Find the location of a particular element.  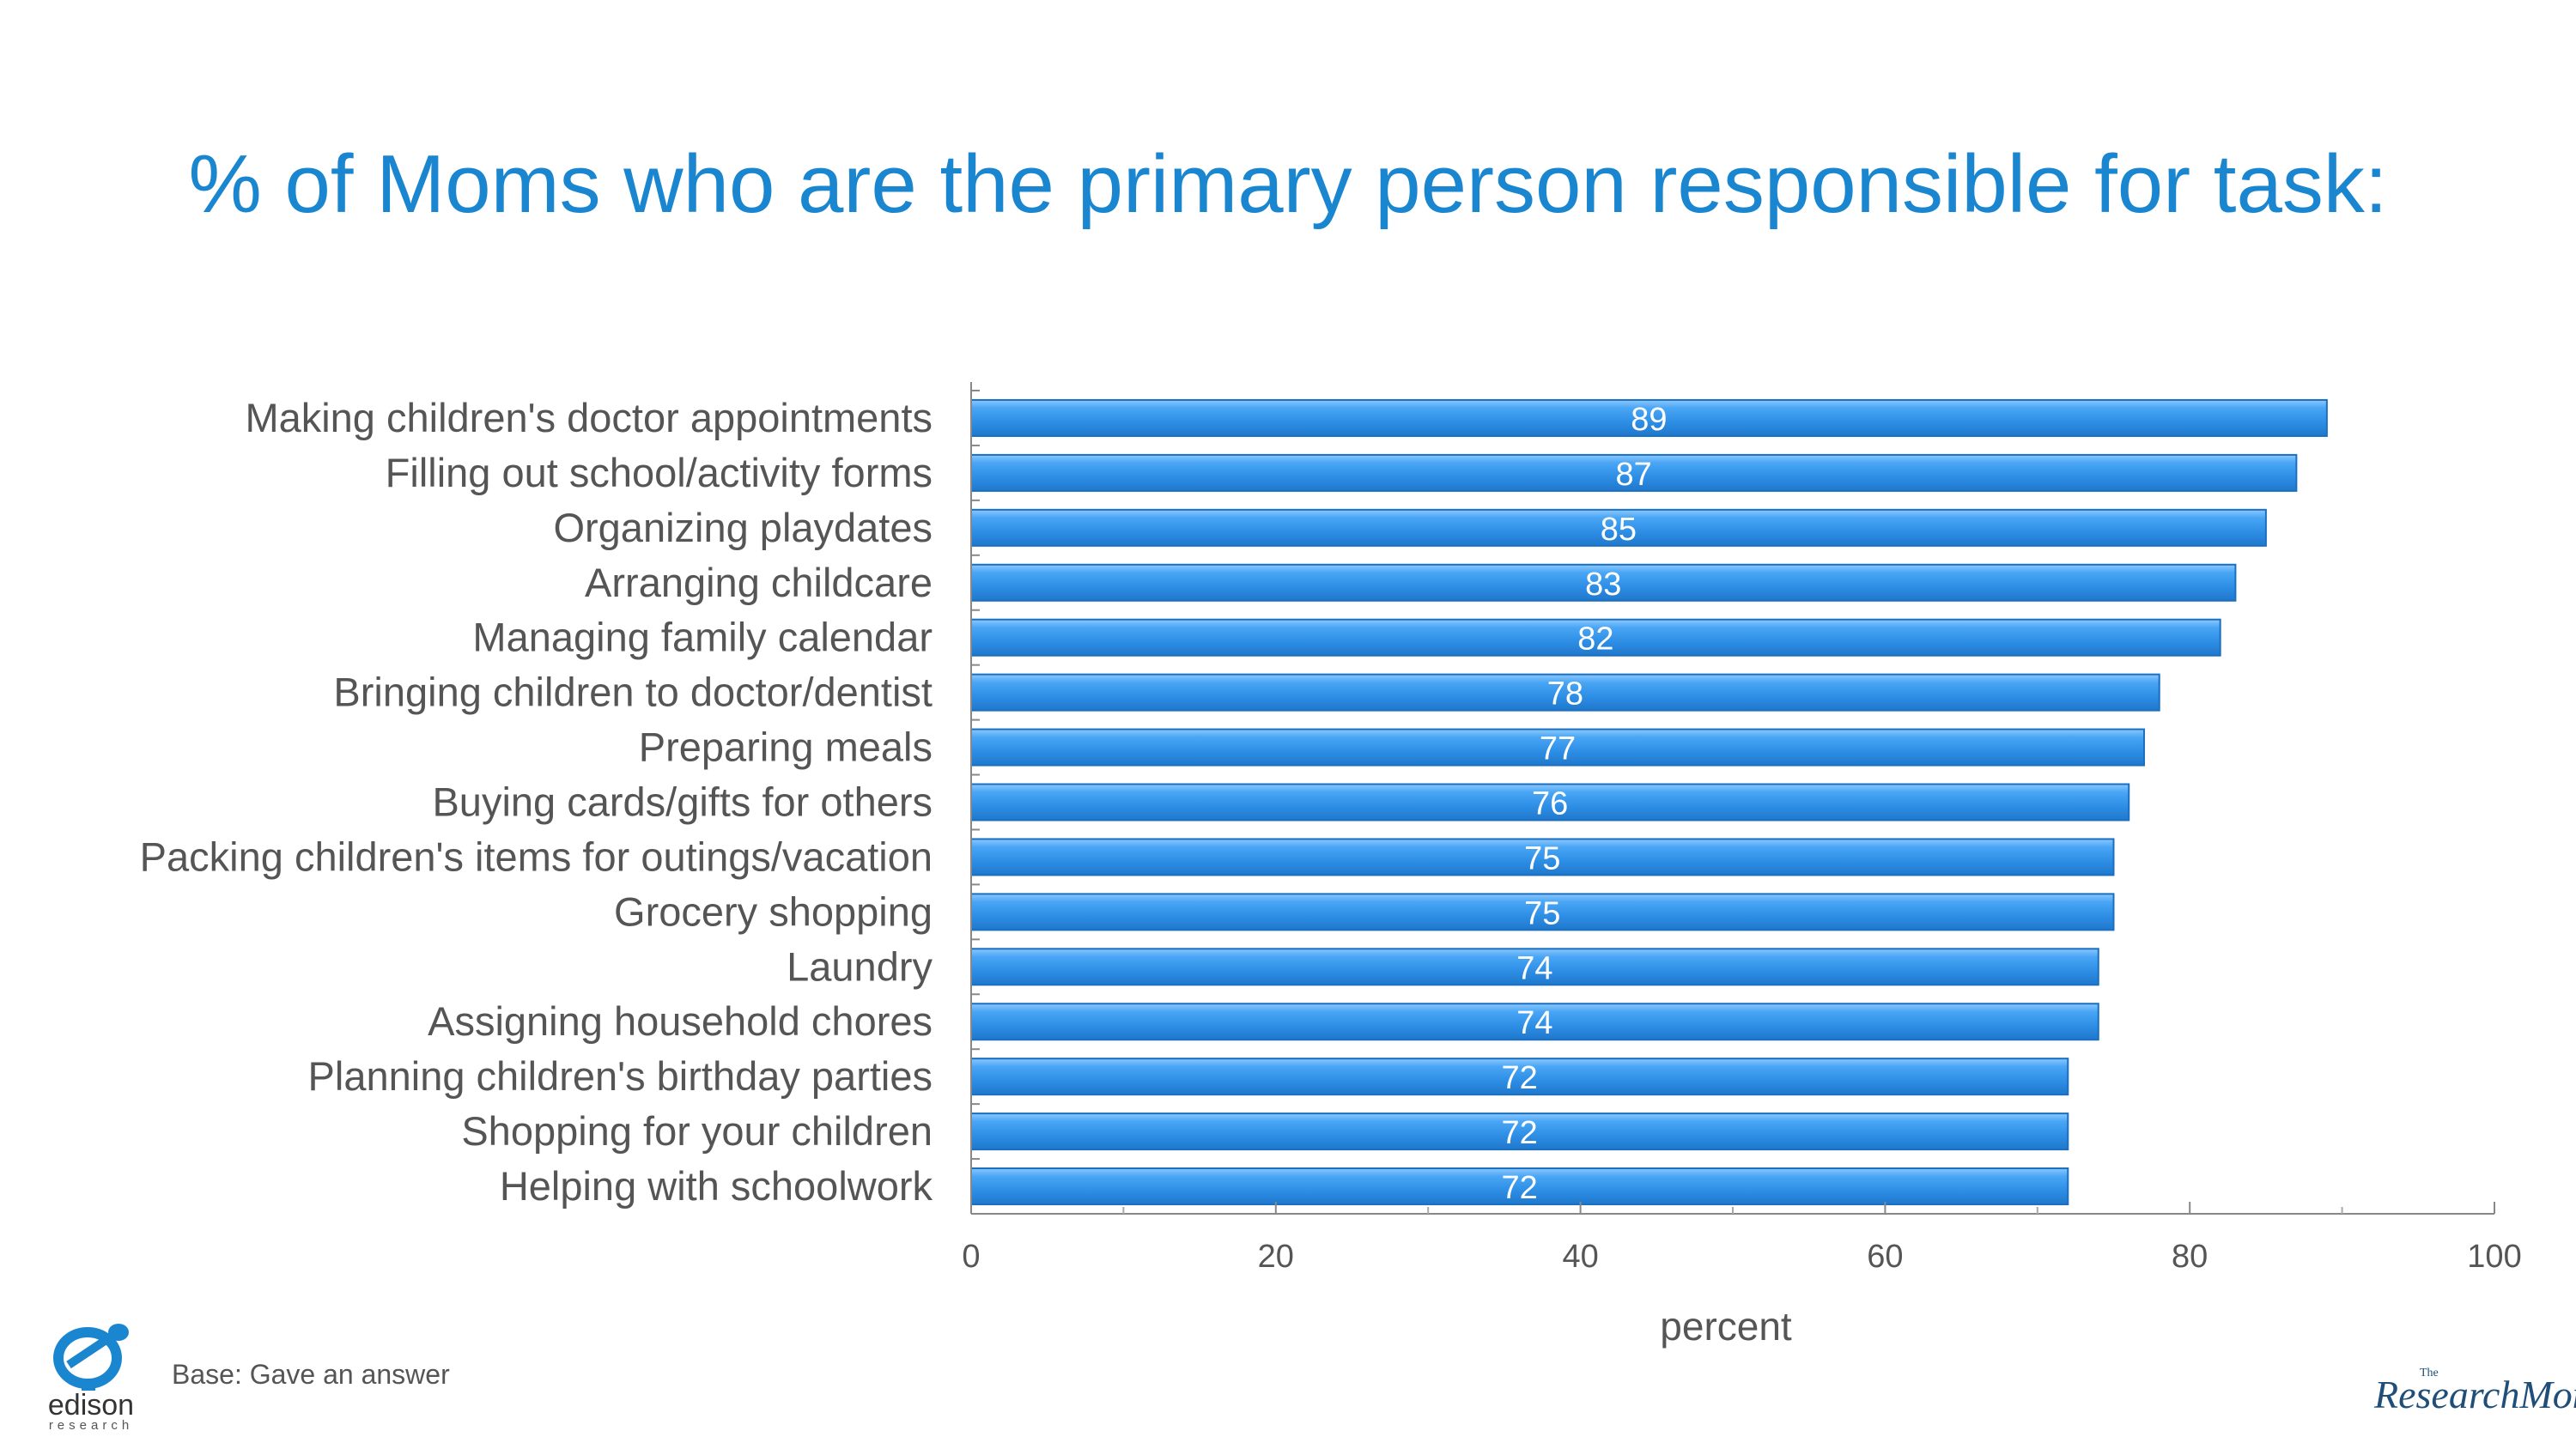

edison-logo-subtext: research is located at coordinates (91, 1425).